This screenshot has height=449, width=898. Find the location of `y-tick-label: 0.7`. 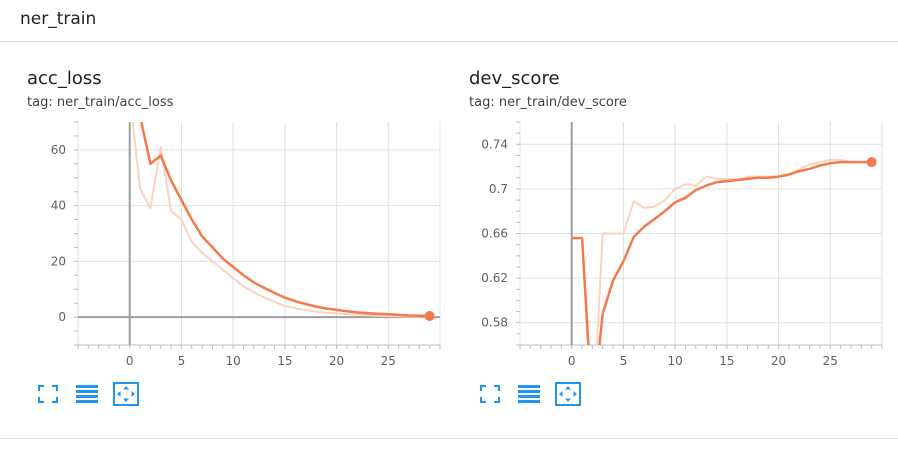

y-tick-label: 0.7 is located at coordinates (498, 189).